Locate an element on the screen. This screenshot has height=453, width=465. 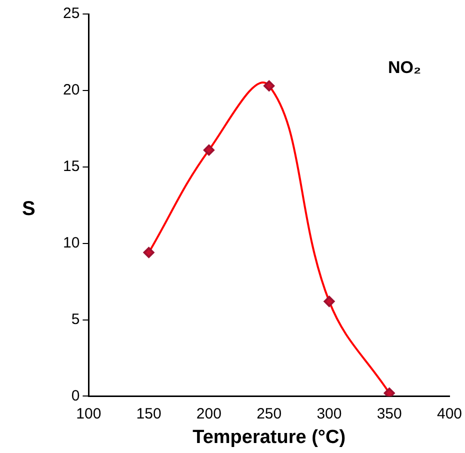
x-tick-label: 200 is located at coordinates (209, 413).